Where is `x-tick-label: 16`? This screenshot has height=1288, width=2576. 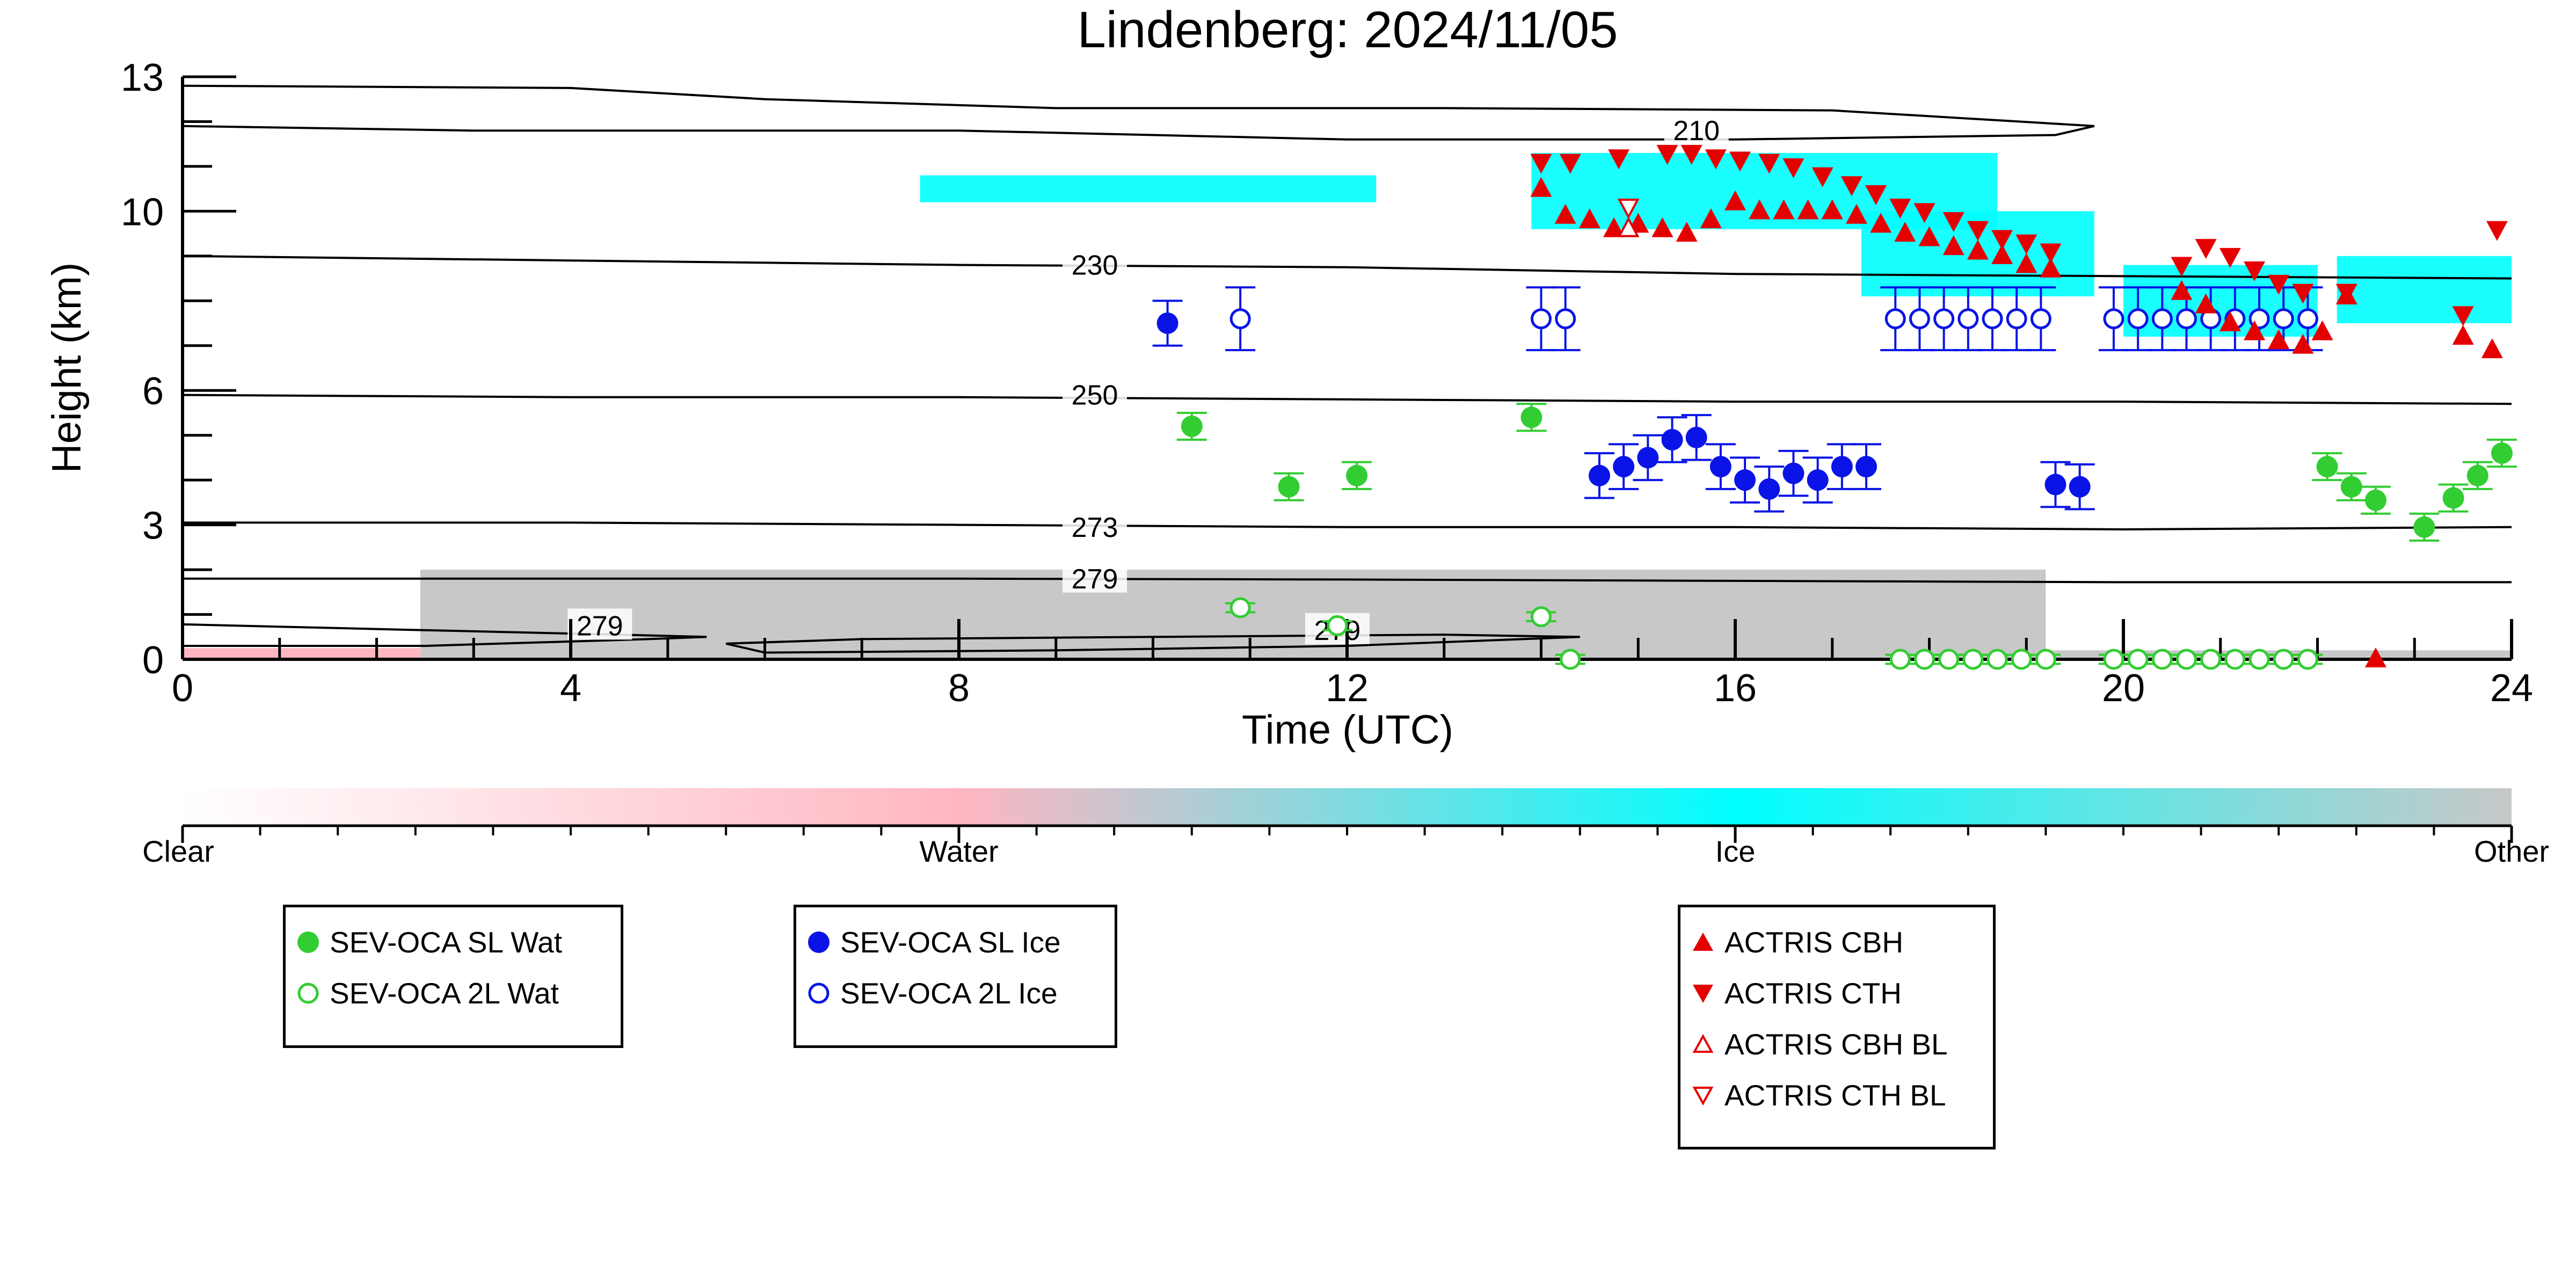
x-tick-label: 16 is located at coordinates (1735, 688).